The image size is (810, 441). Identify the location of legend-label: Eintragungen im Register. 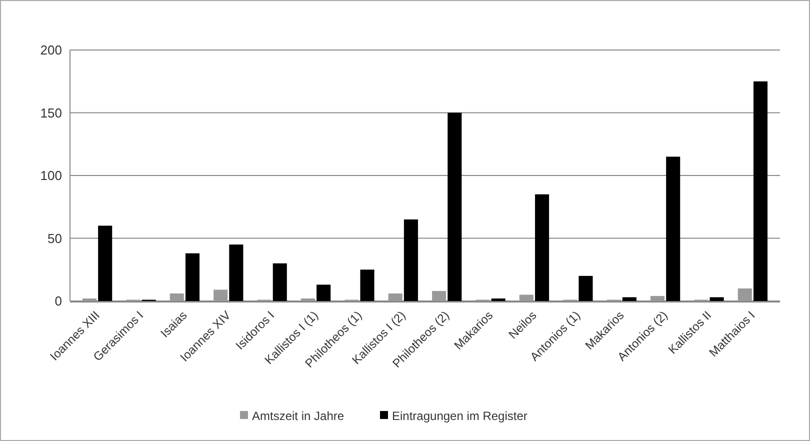
(460, 416).